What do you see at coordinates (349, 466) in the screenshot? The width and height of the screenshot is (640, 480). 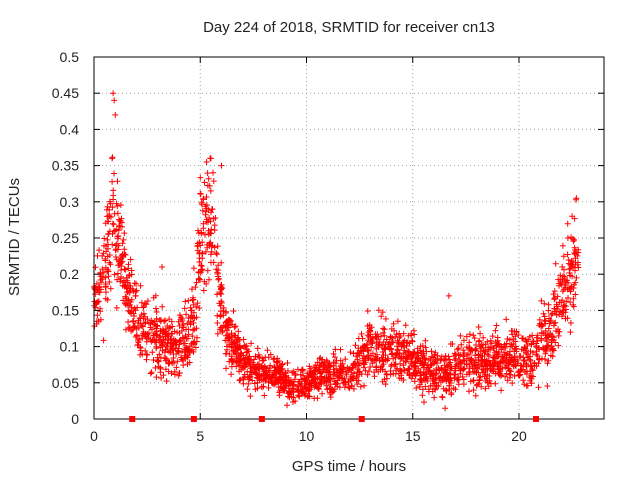 I see `x-axis-label: GPS time / hours` at bounding box center [349, 466].